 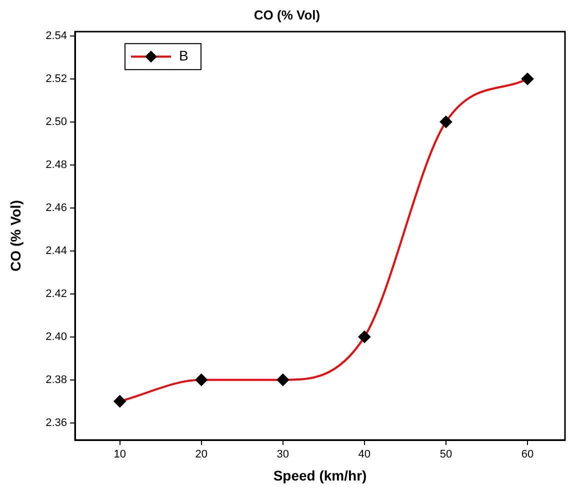 What do you see at coordinates (364, 454) in the screenshot?
I see `x-tick-label: 40` at bounding box center [364, 454].